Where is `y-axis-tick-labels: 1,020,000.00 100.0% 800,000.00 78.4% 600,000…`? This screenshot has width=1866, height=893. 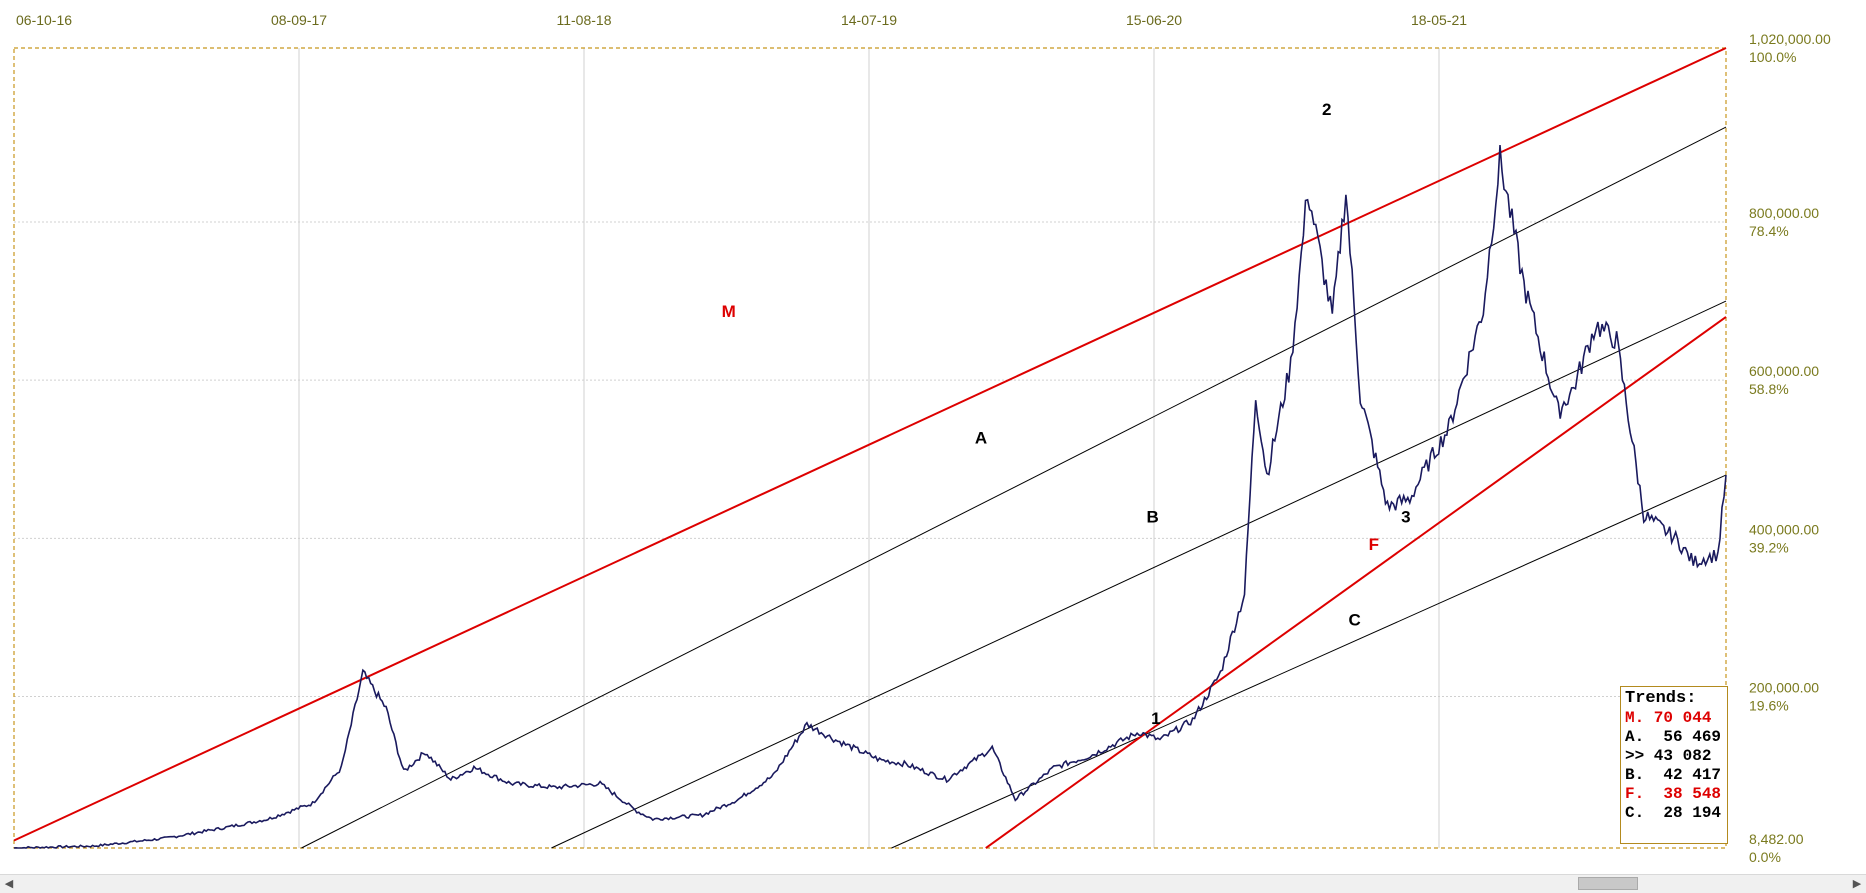
y-axis-tick-labels: 1,020,000.00 100.0% 800,000.00 78.4% 600,000… is located at coordinates (1790, 448).